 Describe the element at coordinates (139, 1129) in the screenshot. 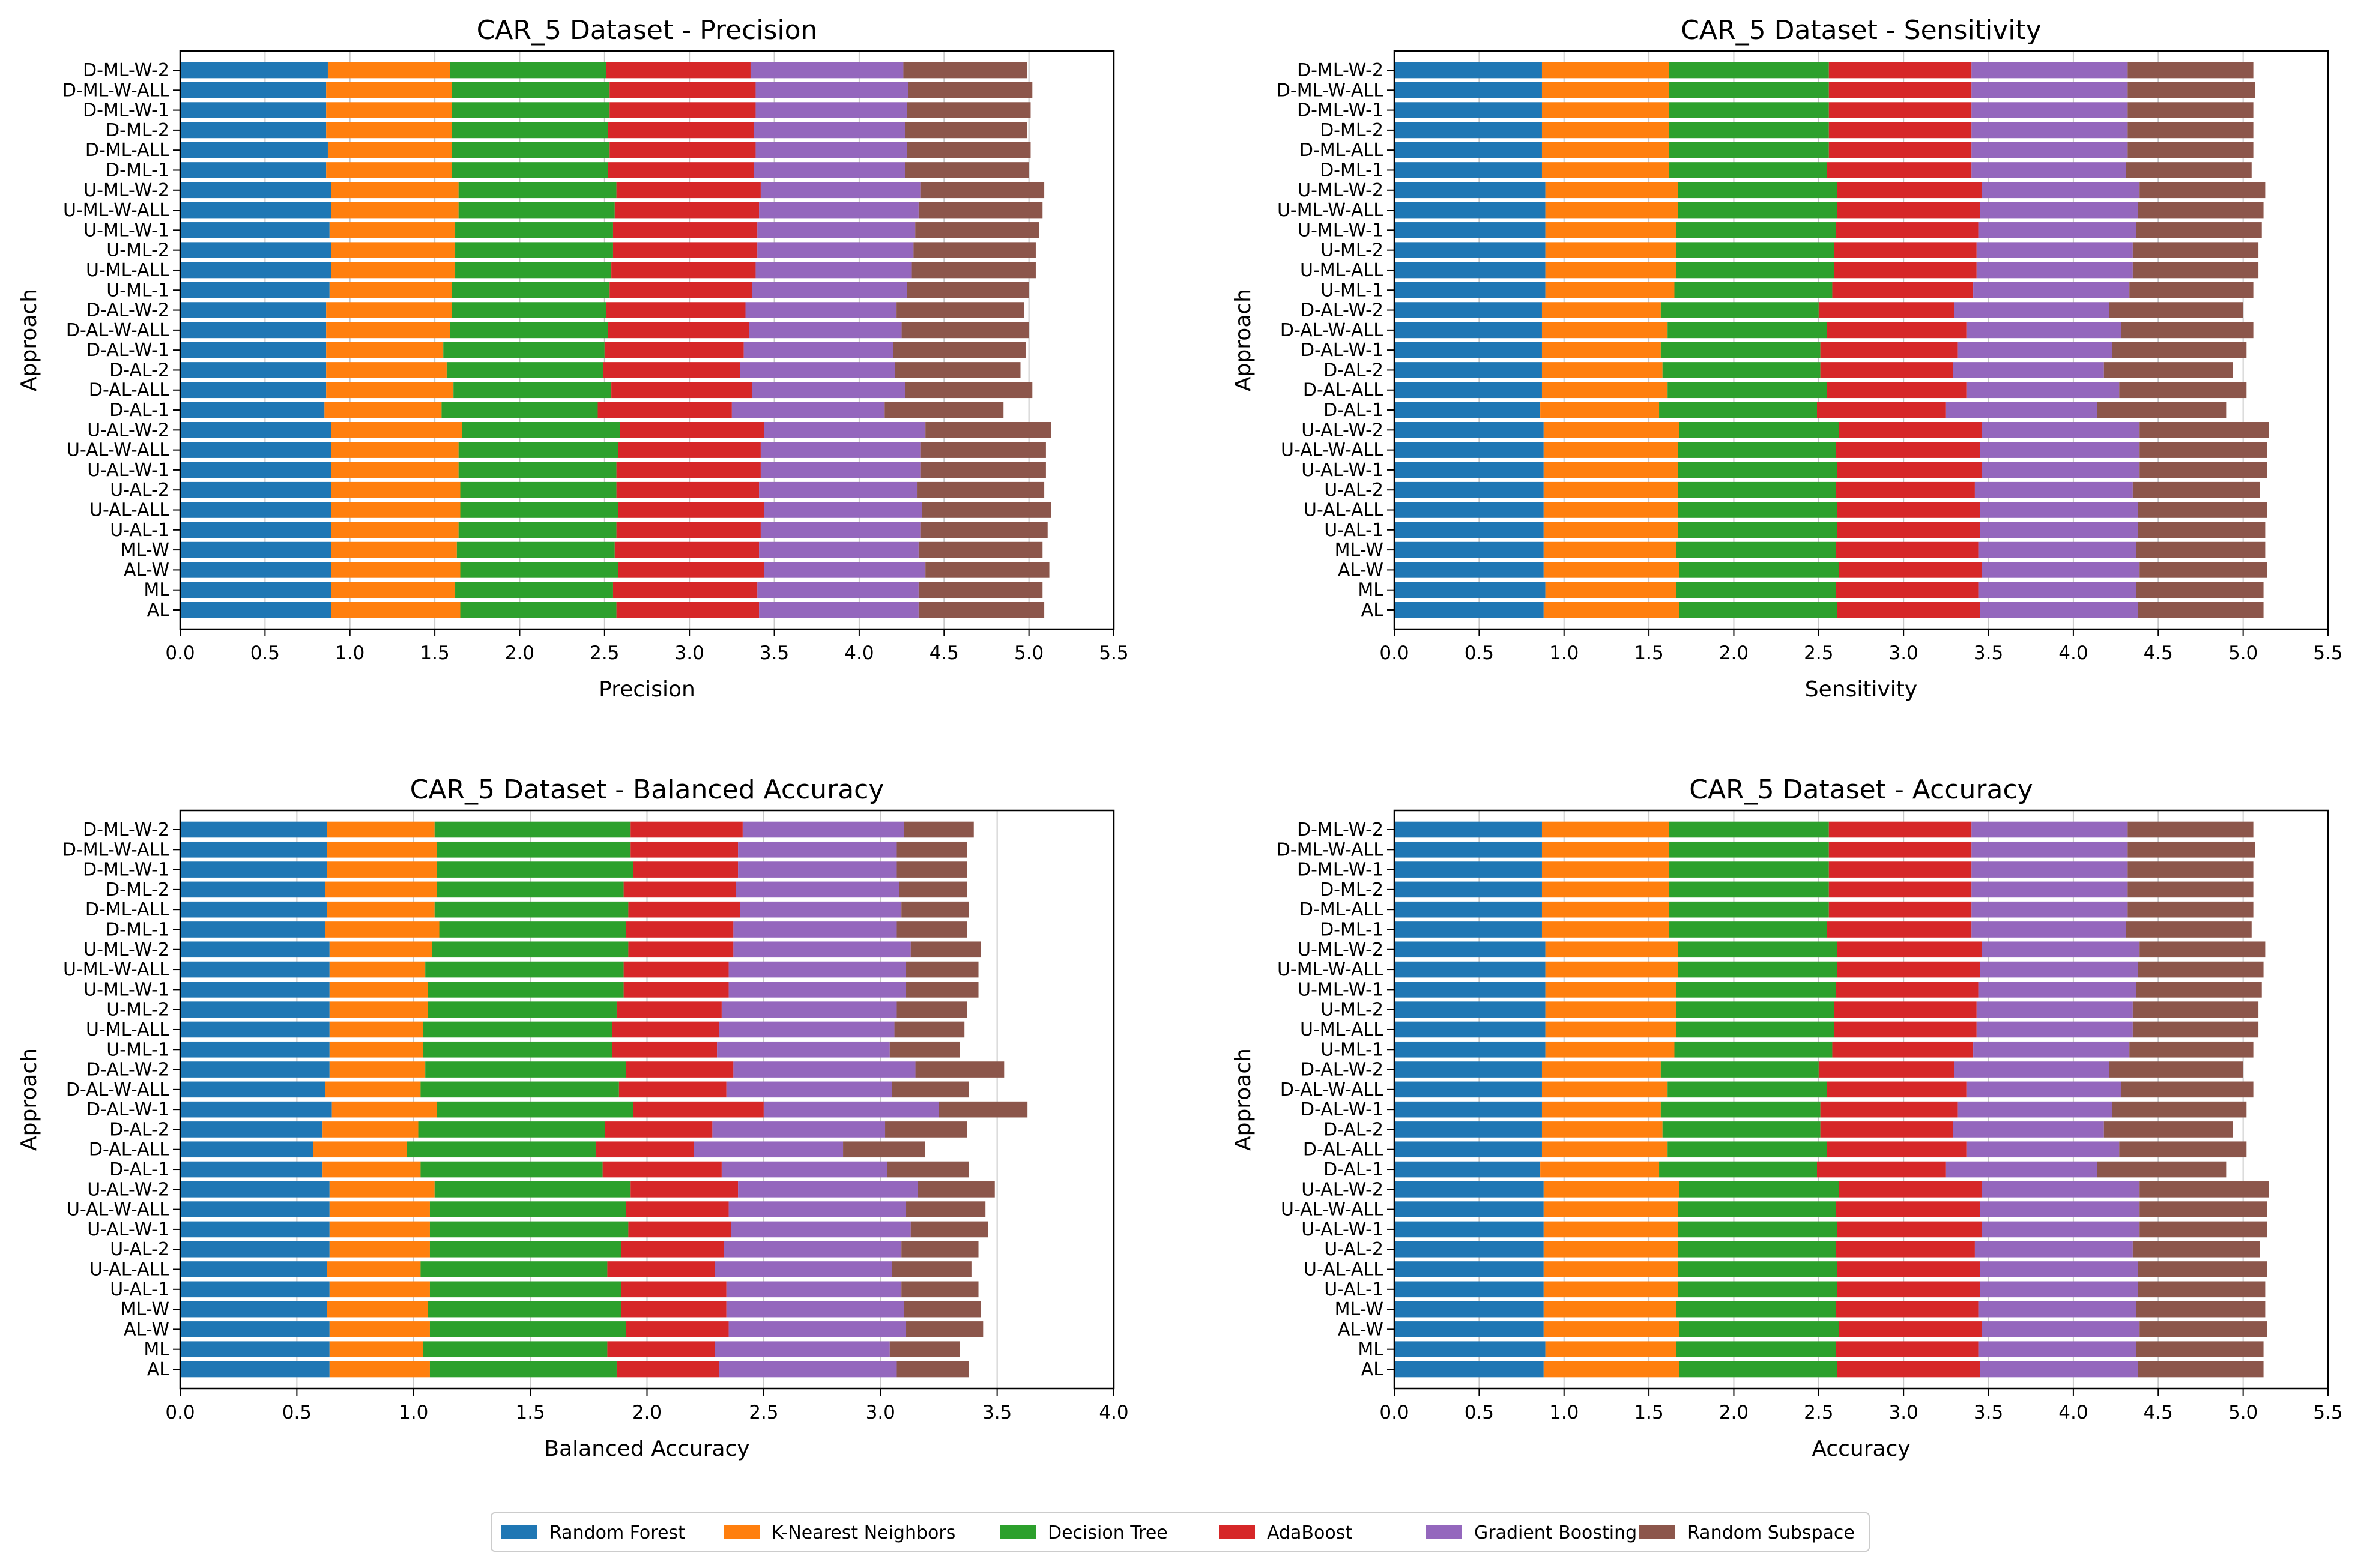

I see `y-tick-label: D-AL-2` at that location.